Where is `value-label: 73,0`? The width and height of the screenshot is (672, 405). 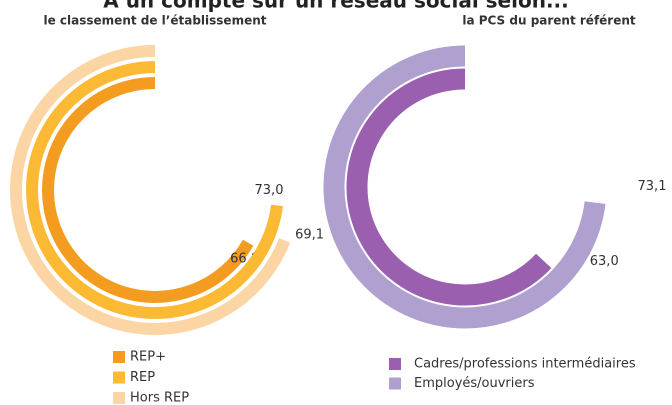
value-label: 73,0 is located at coordinates (269, 190).